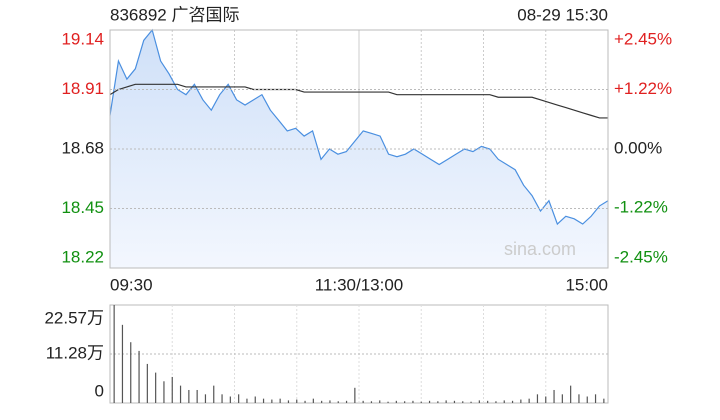 The image size is (720, 420). Describe the element at coordinates (82, 88) in the screenshot. I see `y-tick-label: 18.91` at that location.